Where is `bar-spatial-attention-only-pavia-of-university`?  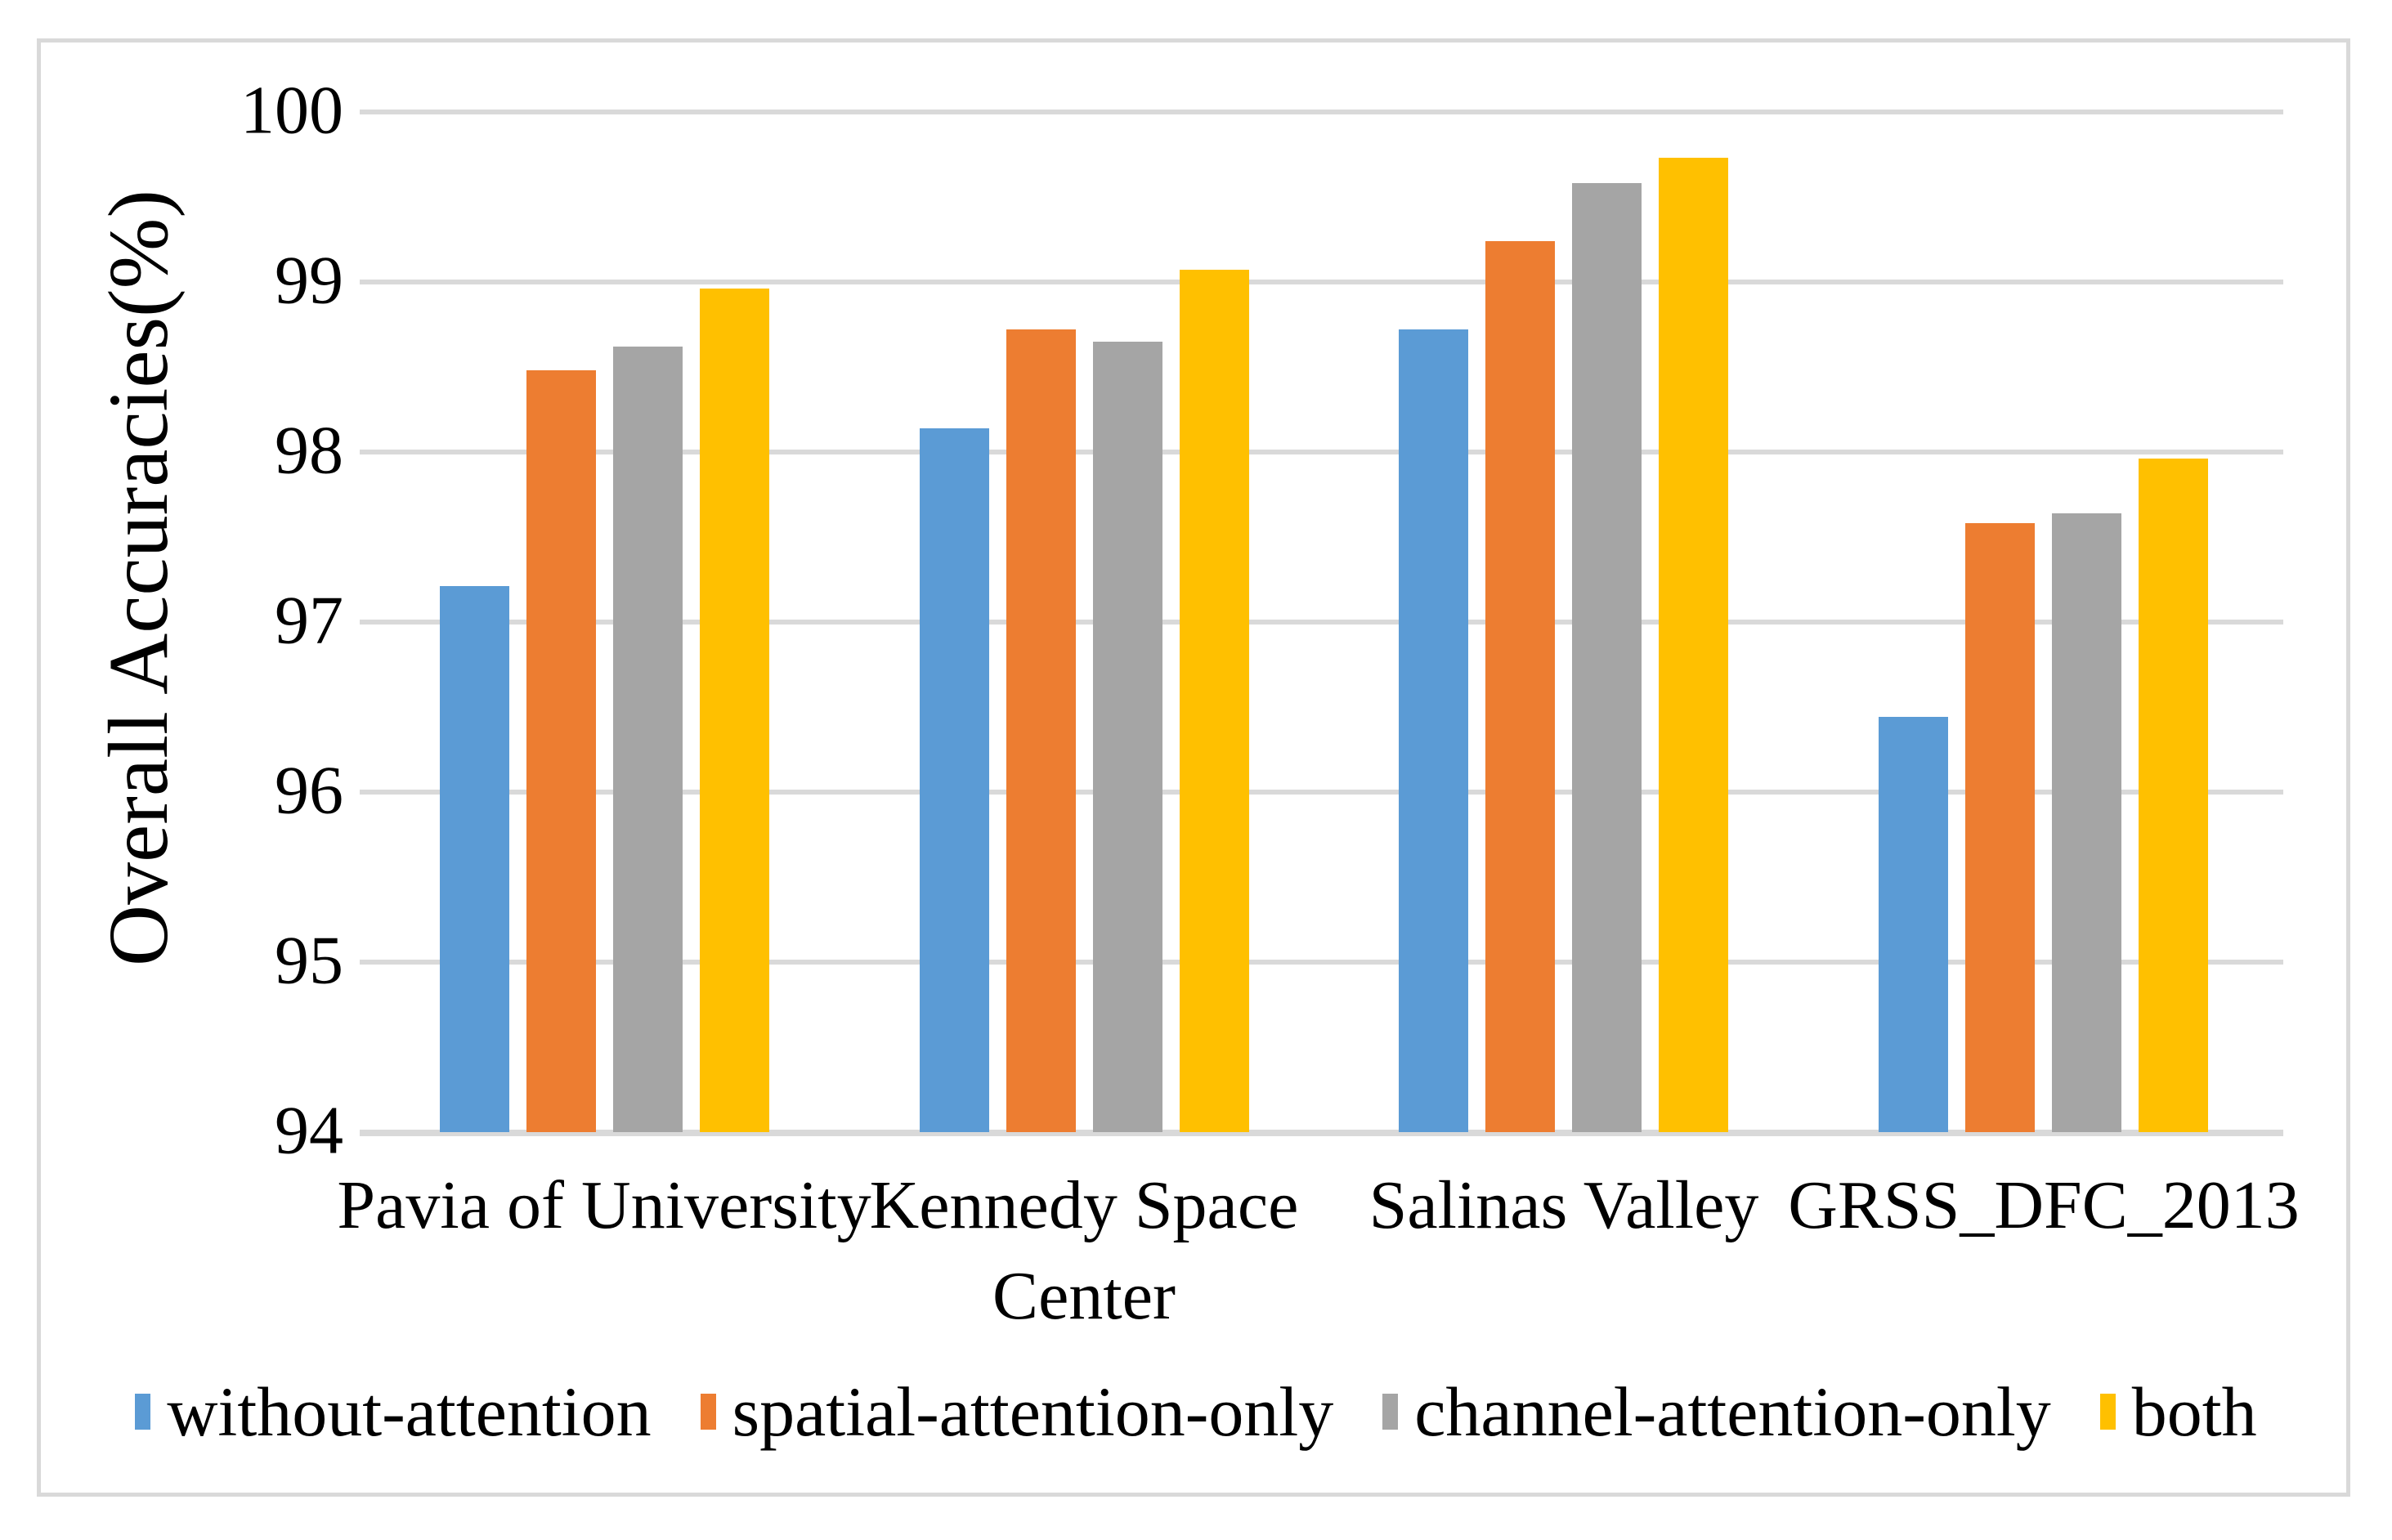
bar-spatial-attention-only-pavia-of-university is located at coordinates (561, 751).